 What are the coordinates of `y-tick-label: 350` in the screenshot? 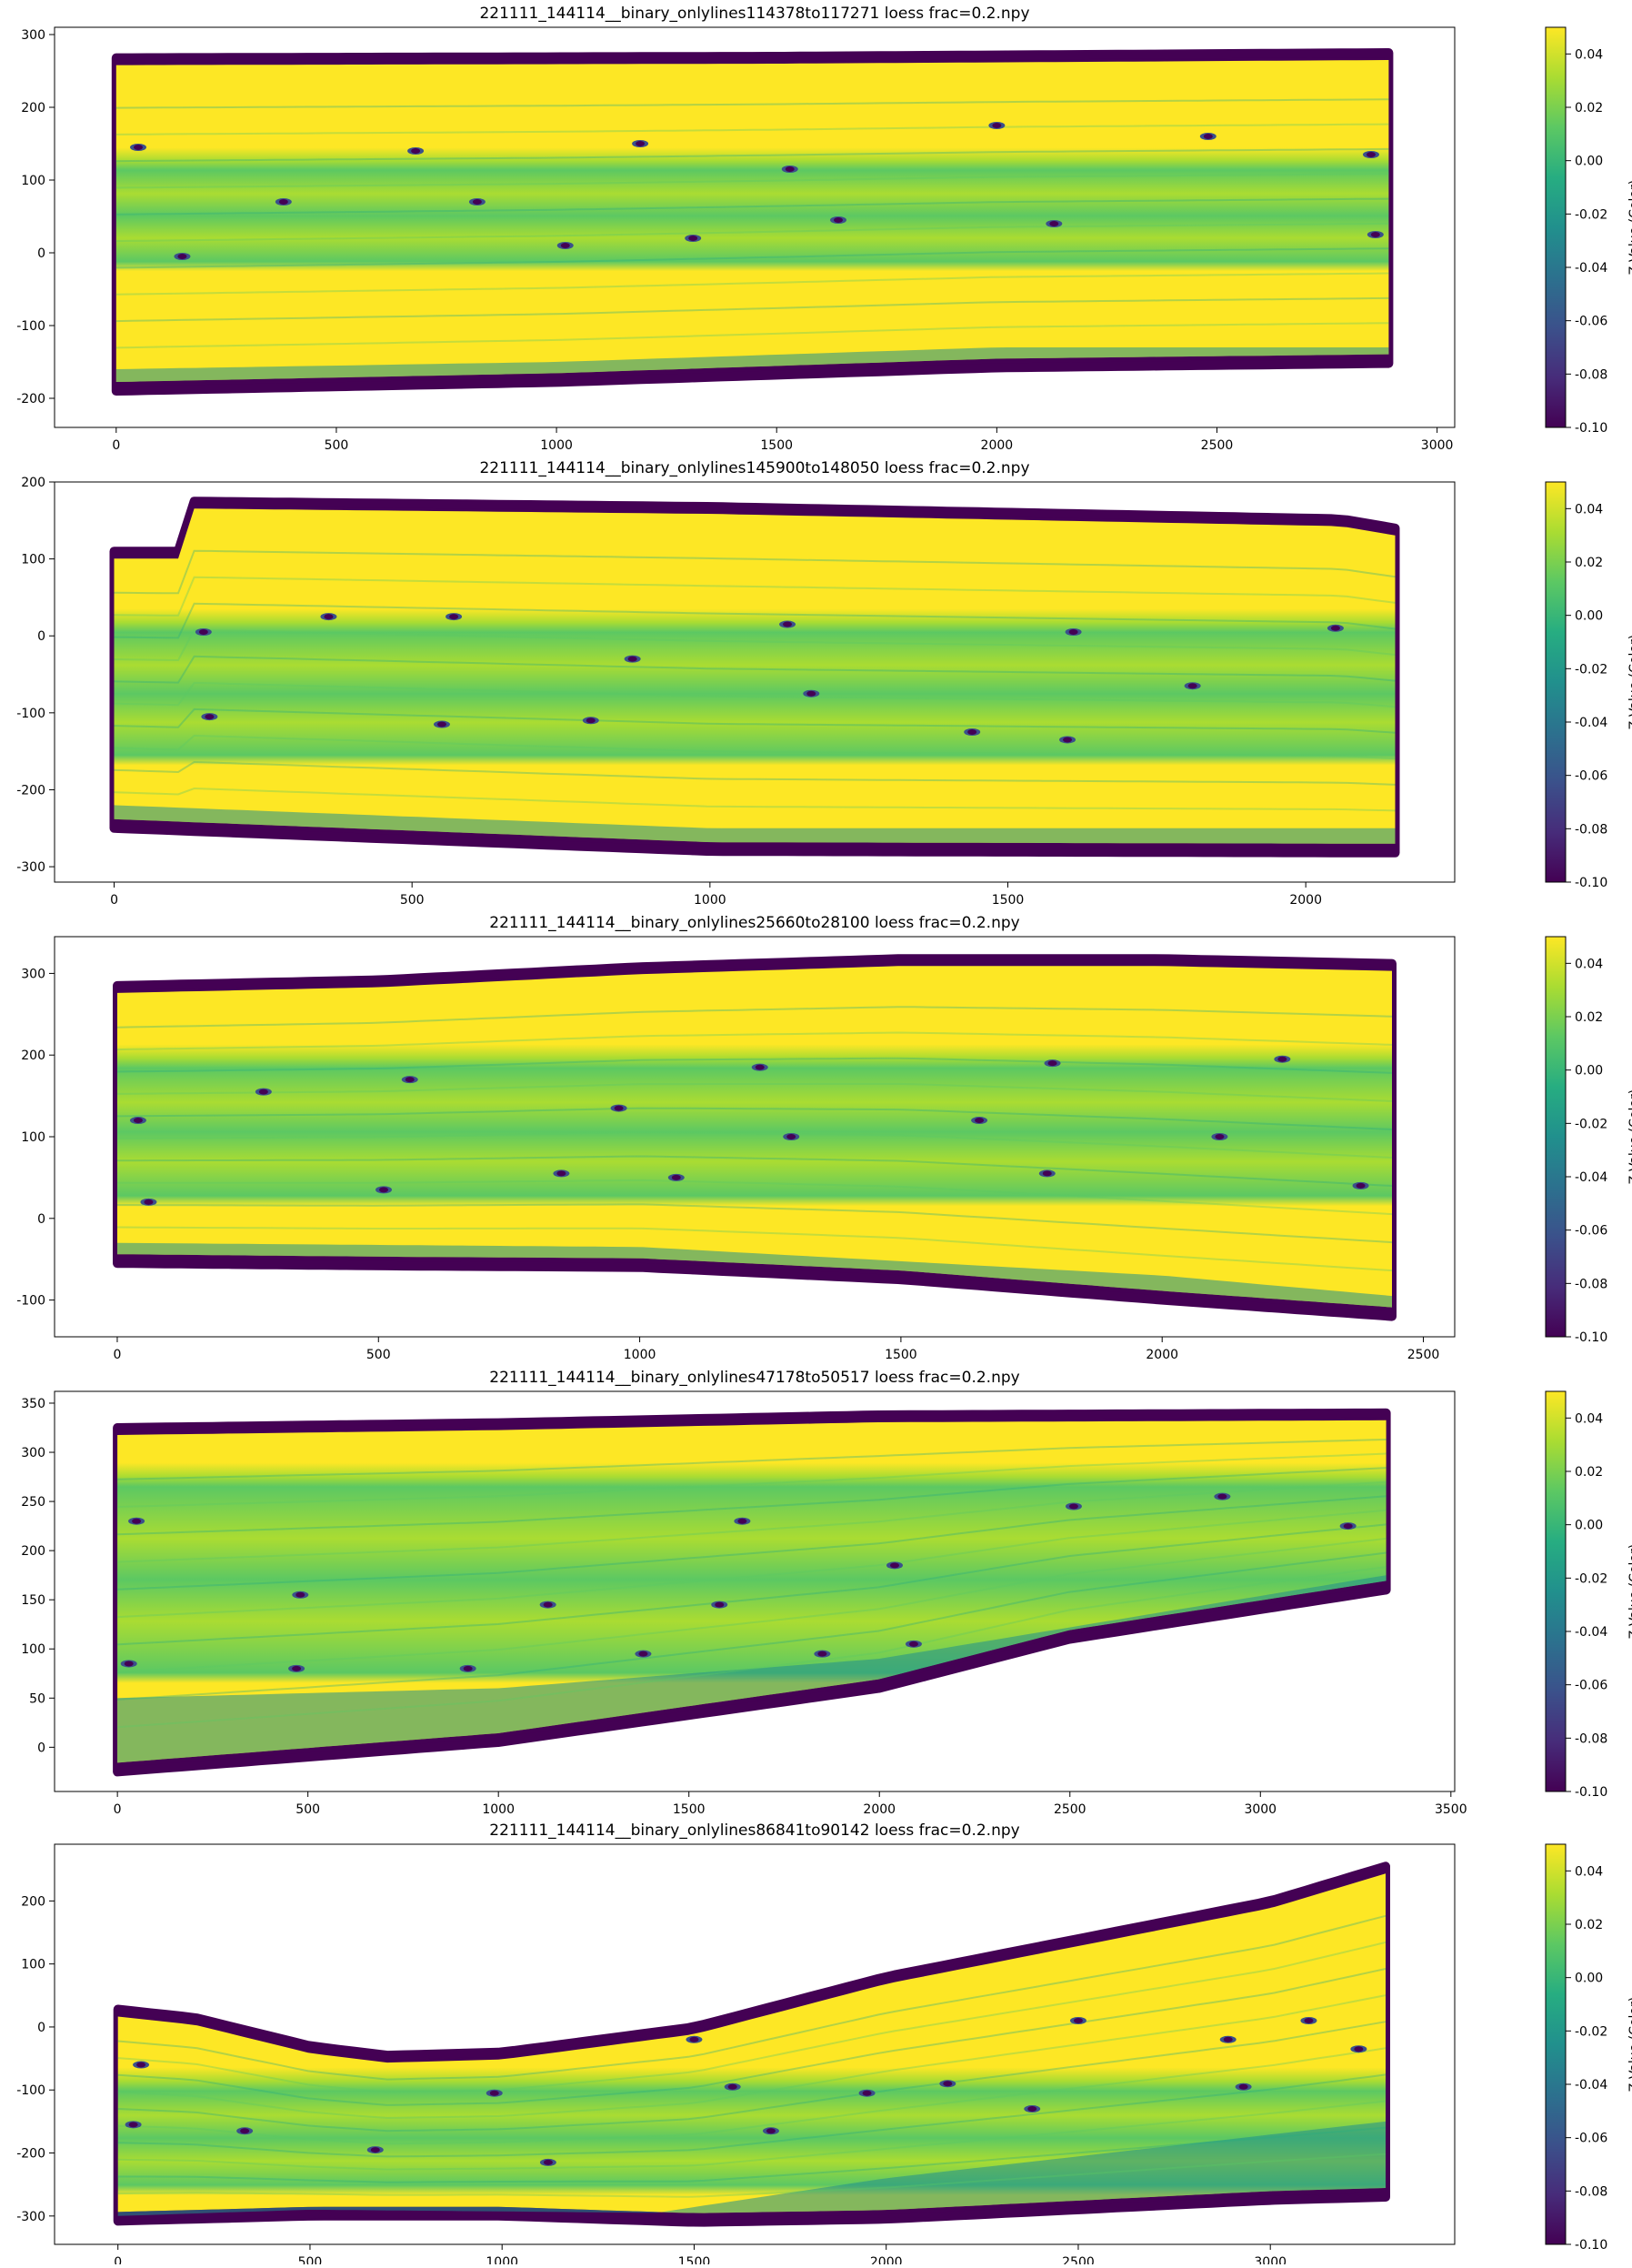 It's located at (33, 1404).